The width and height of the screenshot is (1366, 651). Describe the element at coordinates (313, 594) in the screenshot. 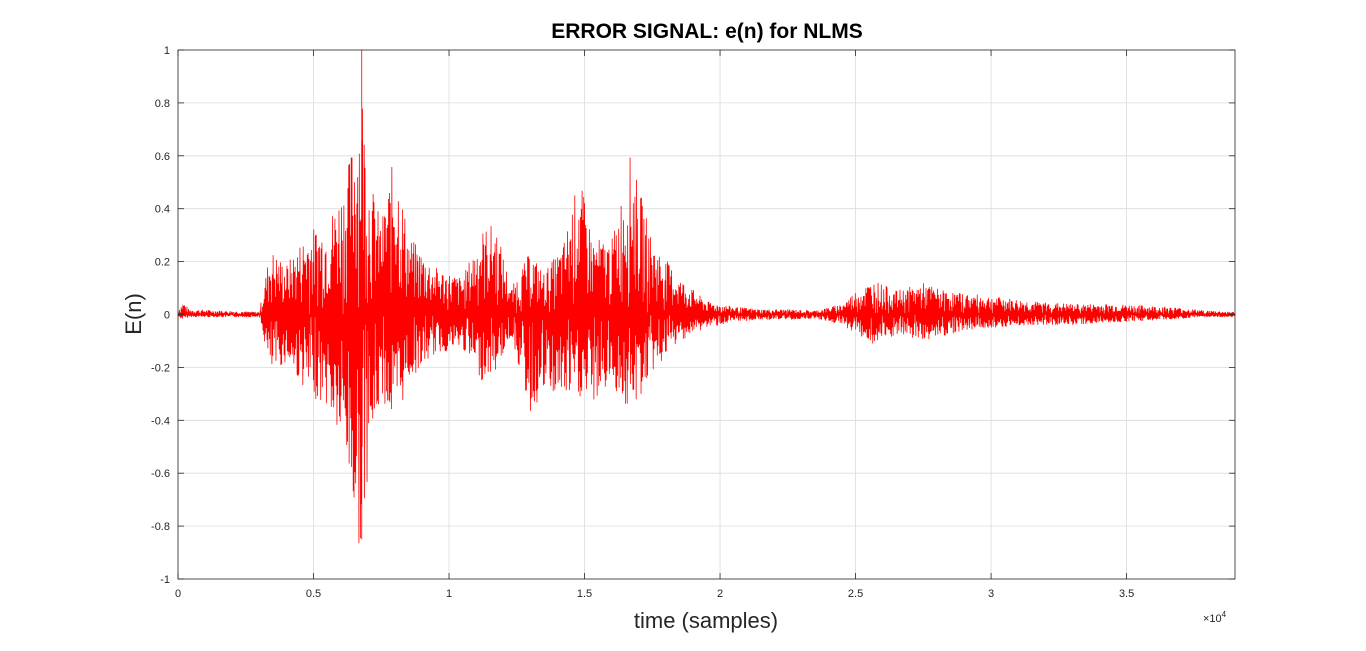

I see `x-tick-label: 0.5` at that location.